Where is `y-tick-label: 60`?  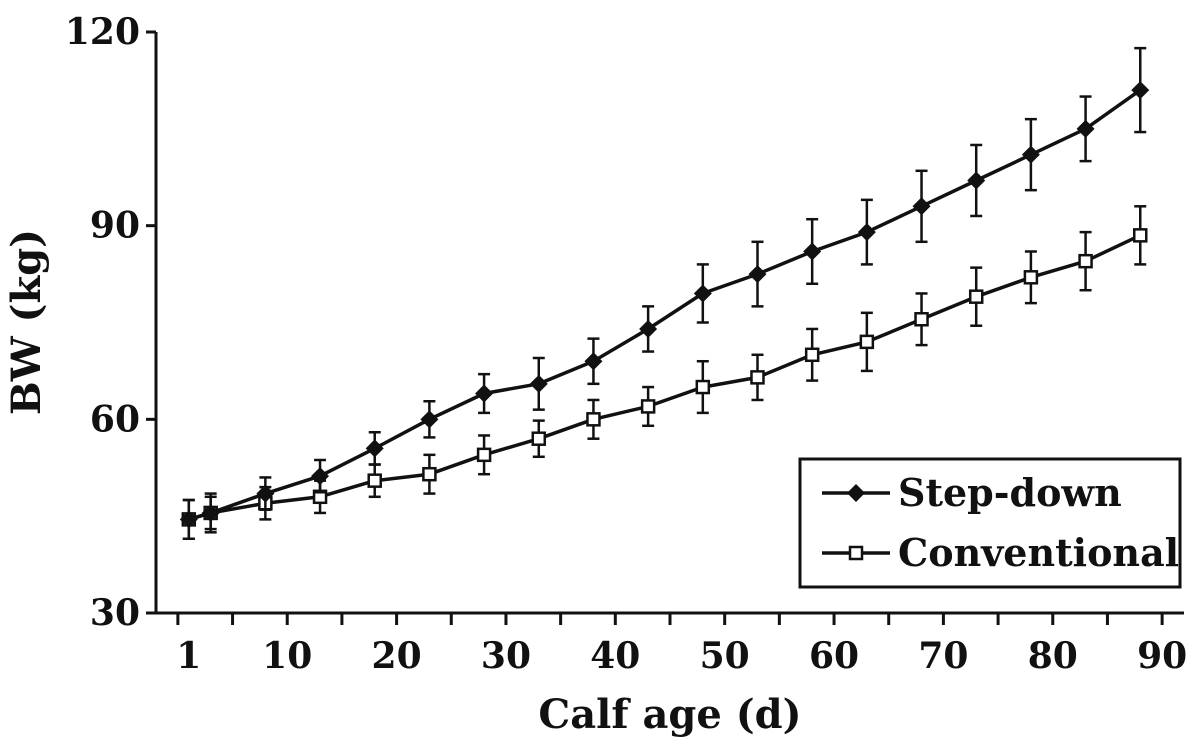 y-tick-label: 60 is located at coordinates (115, 419).